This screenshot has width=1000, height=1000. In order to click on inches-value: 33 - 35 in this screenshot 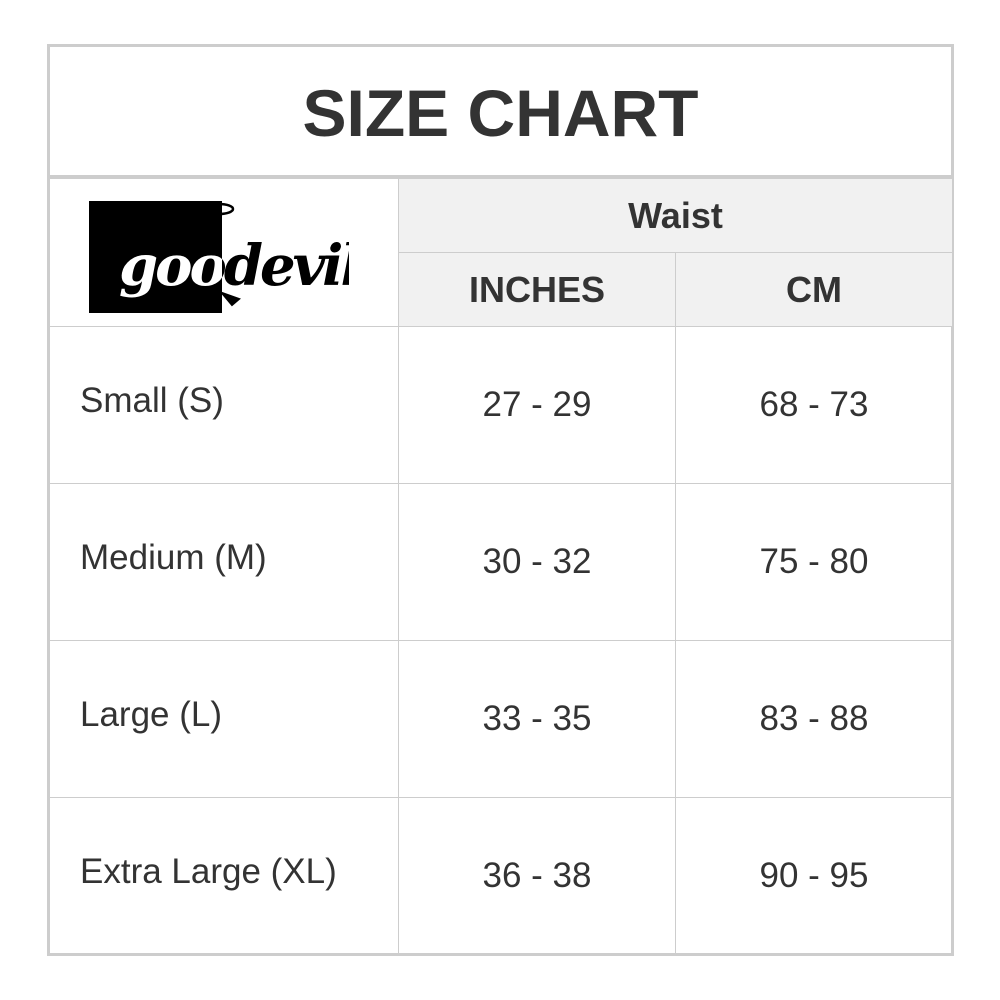, I will do `click(537, 719)`.